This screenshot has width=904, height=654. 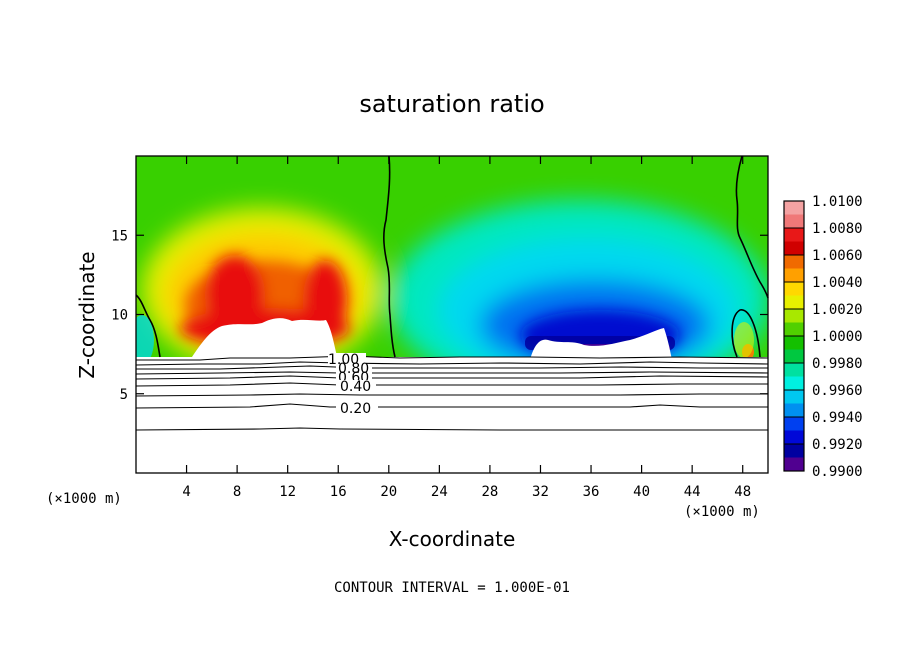 What do you see at coordinates (124, 395) in the screenshot?
I see `y-tick-label: 5` at bounding box center [124, 395].